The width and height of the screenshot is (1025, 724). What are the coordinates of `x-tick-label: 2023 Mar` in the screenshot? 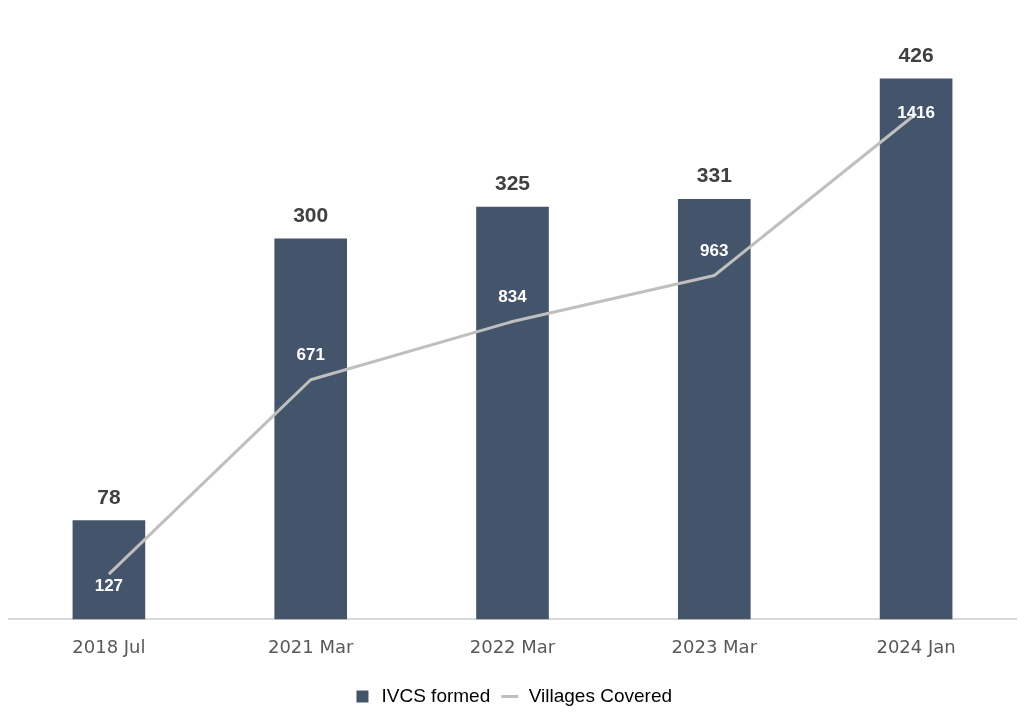 It's located at (714, 646).